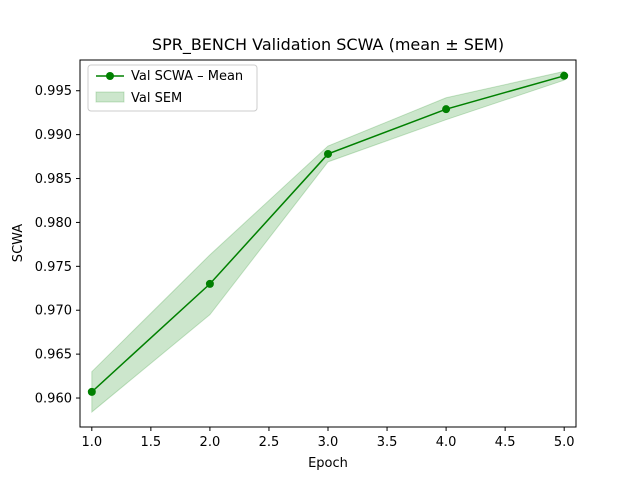  Describe the element at coordinates (53, 399) in the screenshot. I see `y-tick-label-0: 0.960` at that location.